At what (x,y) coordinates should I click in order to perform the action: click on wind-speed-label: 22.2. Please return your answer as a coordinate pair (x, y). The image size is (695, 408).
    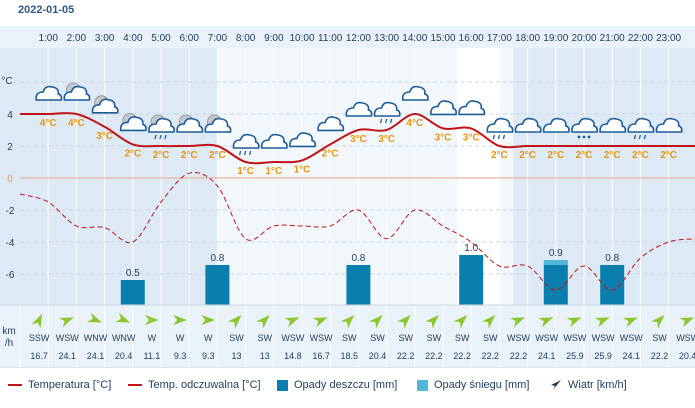
    Looking at the image, I should click on (462, 356).